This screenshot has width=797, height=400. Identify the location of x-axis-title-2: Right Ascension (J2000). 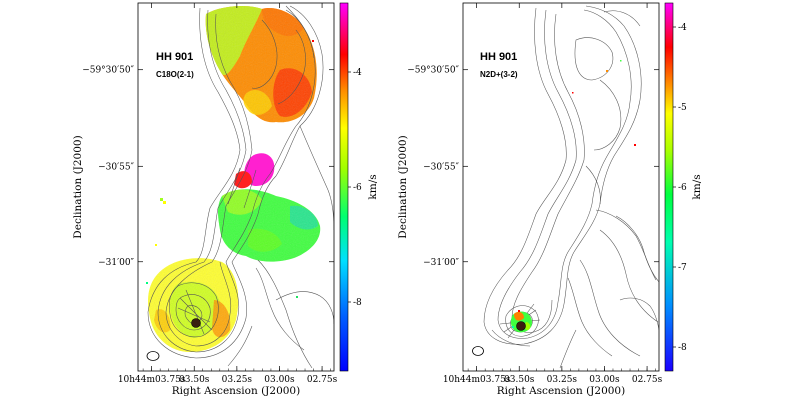
(561, 391).